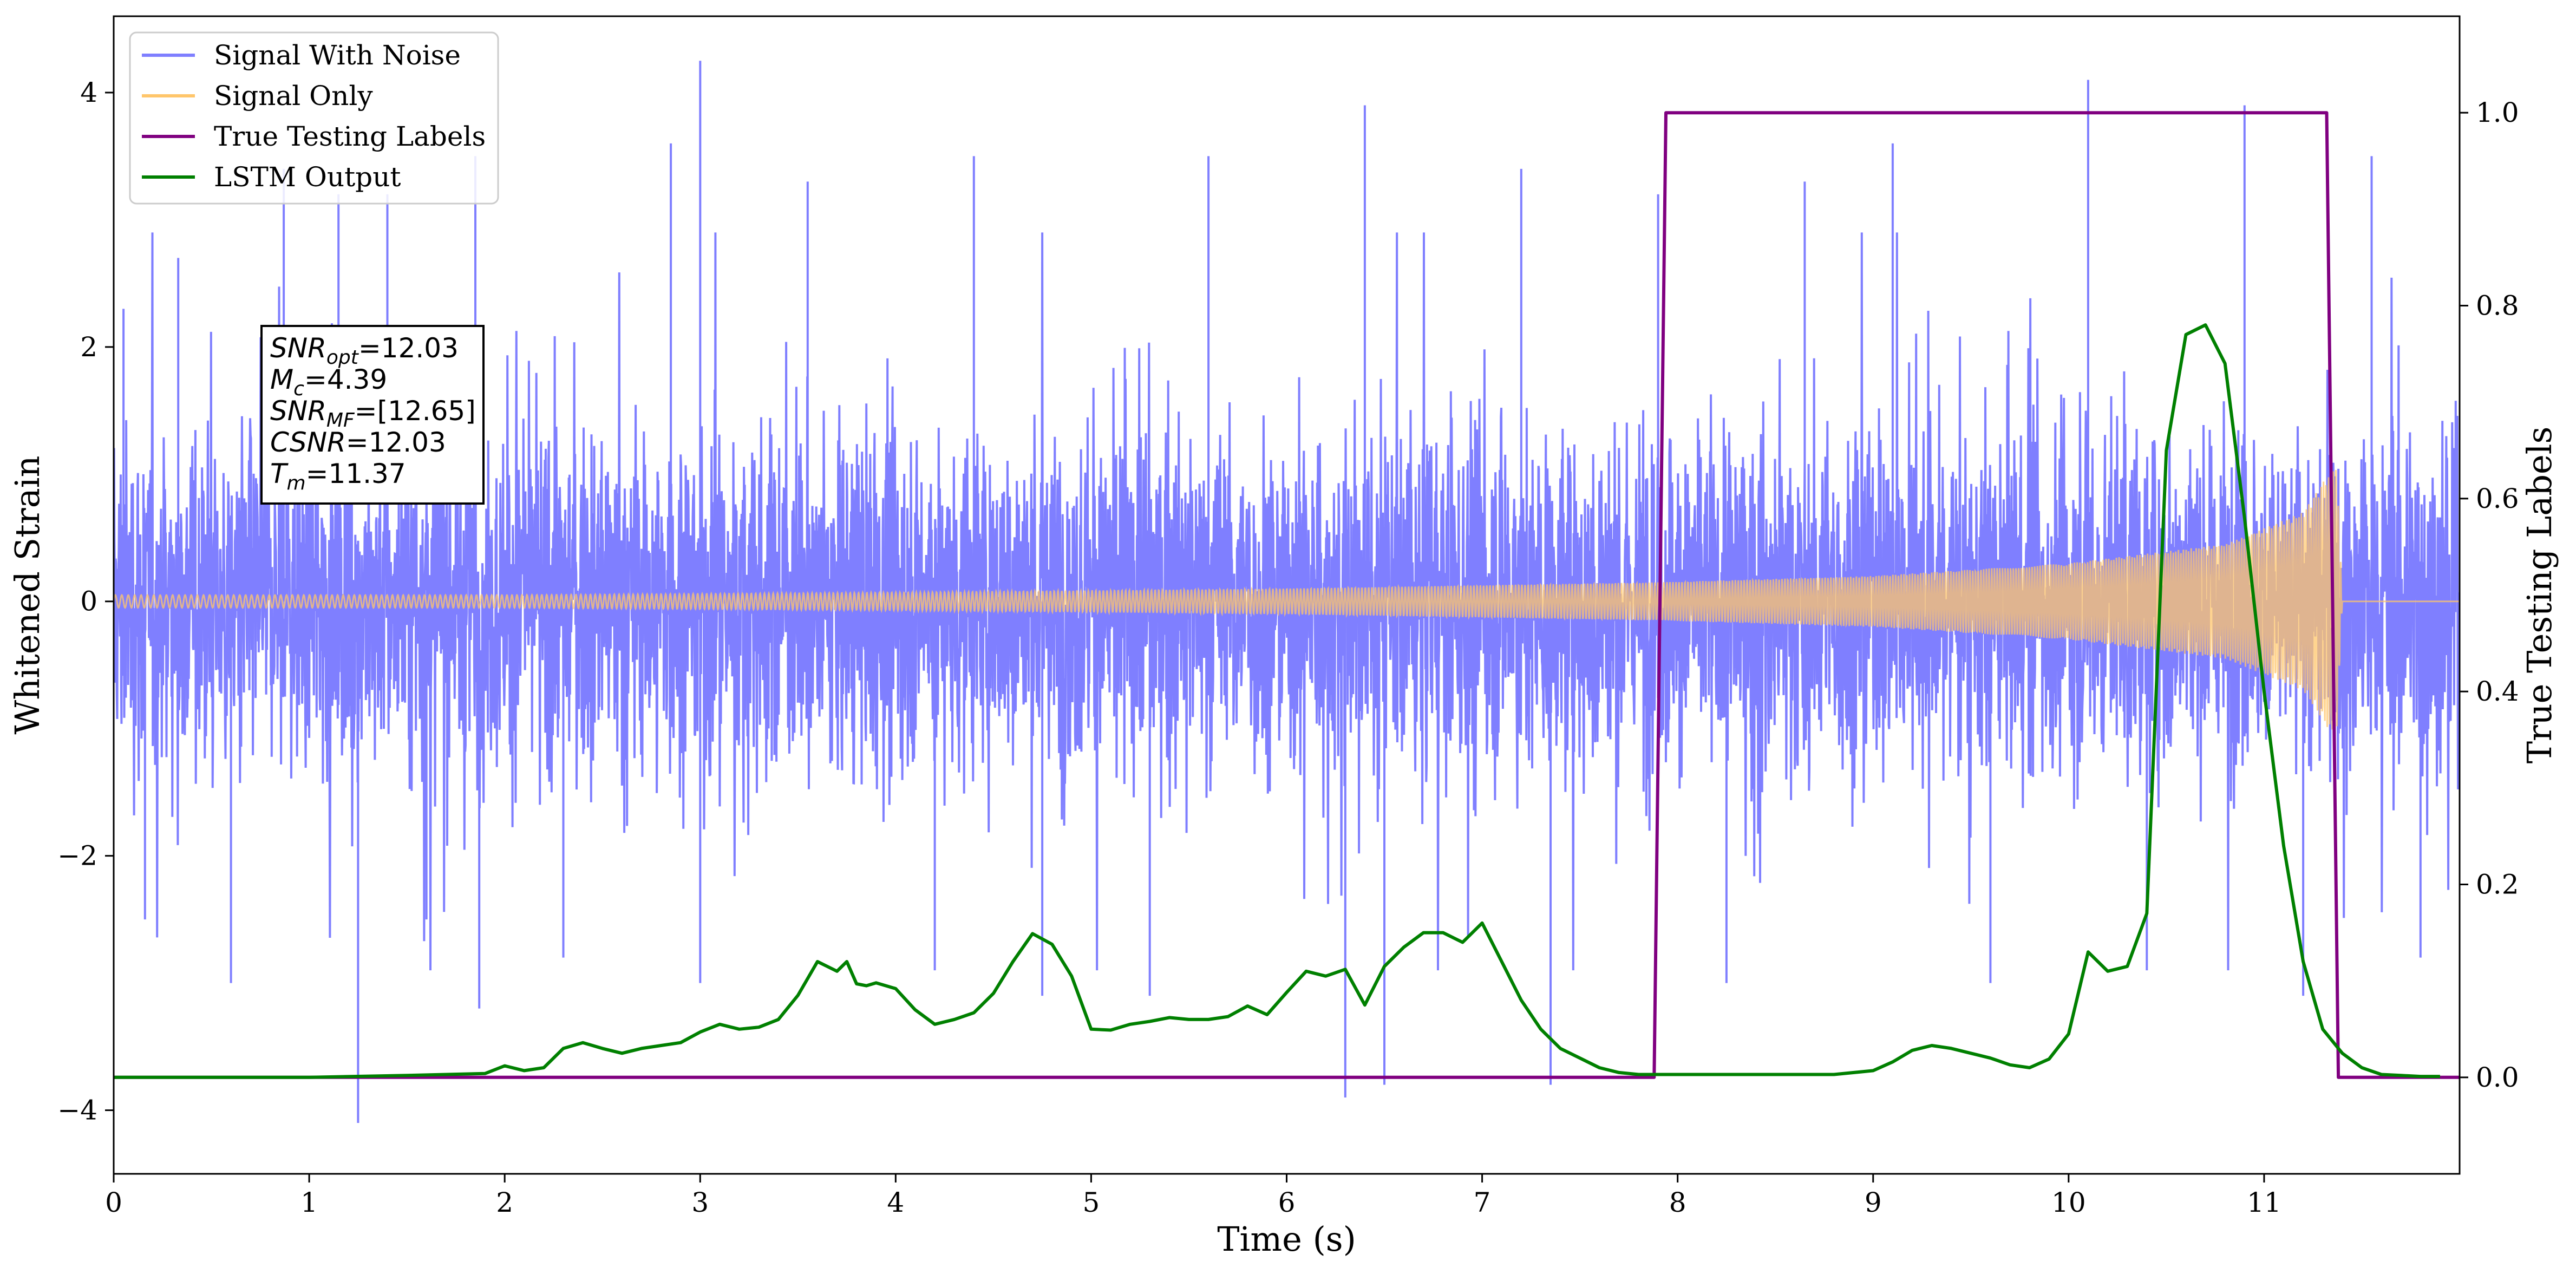 The image size is (2576, 1274). Describe the element at coordinates (2497, 306) in the screenshot. I see `y2-tick-label: 0.8` at that location.